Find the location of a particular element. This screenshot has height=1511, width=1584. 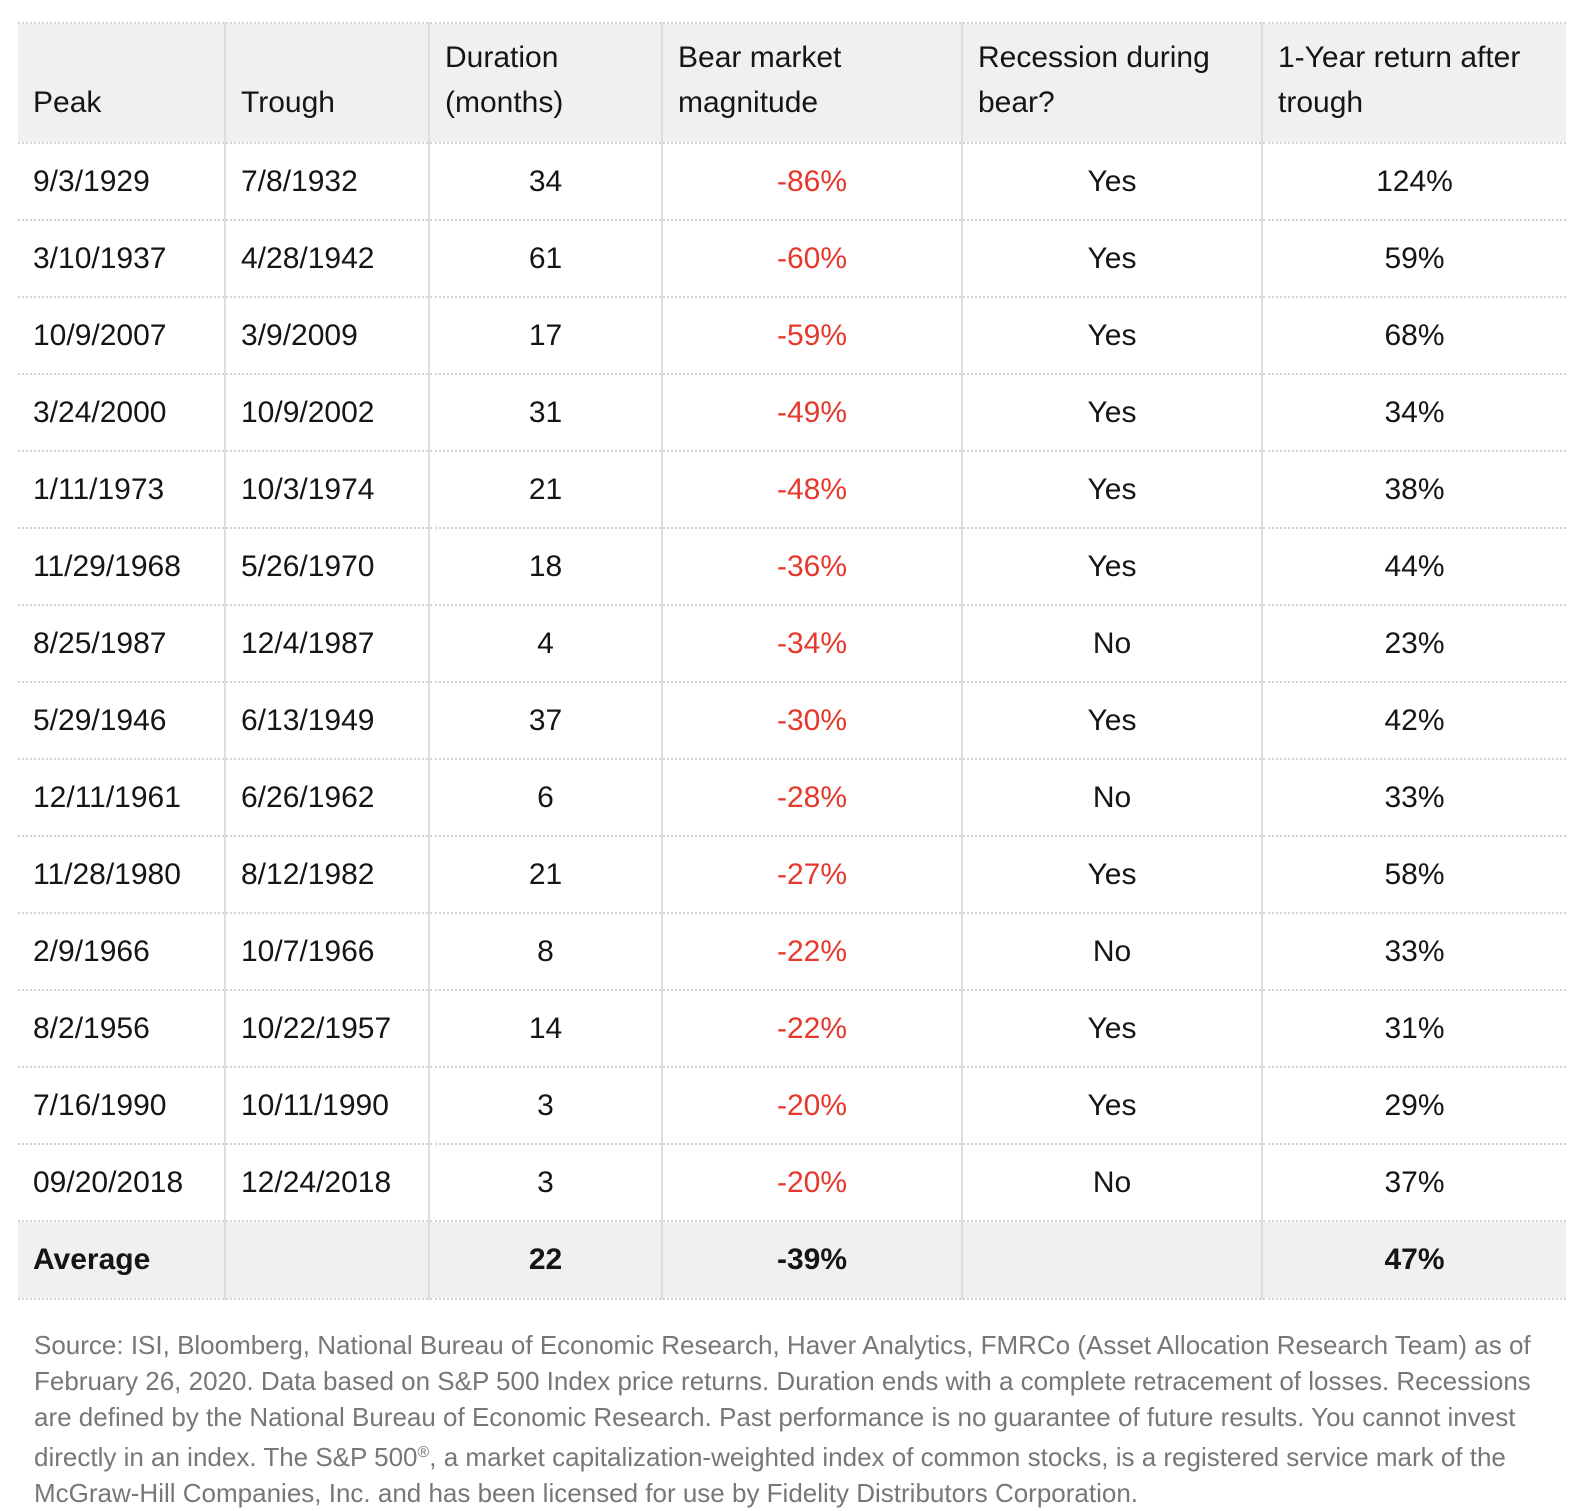

table-row: 11/28/1980 8/12/1982 21 -27% Yes 58% is located at coordinates (792, 875).